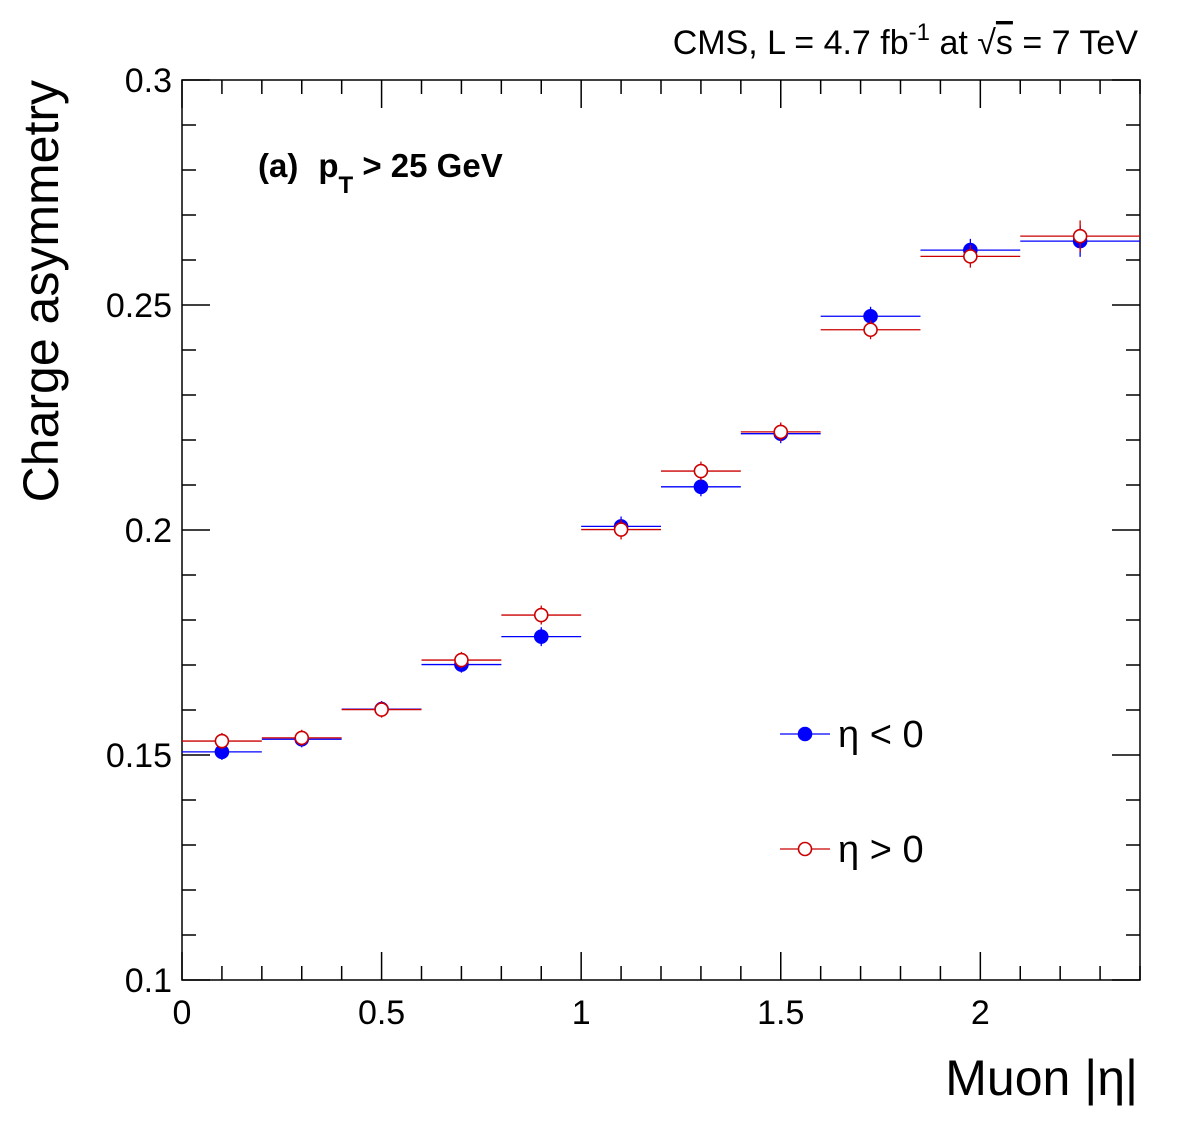  I want to click on x-tick-label: 1.5, so click(780, 1013).